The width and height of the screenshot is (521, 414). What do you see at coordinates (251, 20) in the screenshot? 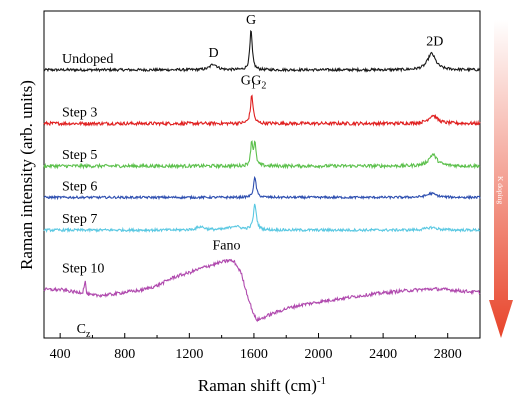
I see `annotation-g: G` at bounding box center [251, 20].